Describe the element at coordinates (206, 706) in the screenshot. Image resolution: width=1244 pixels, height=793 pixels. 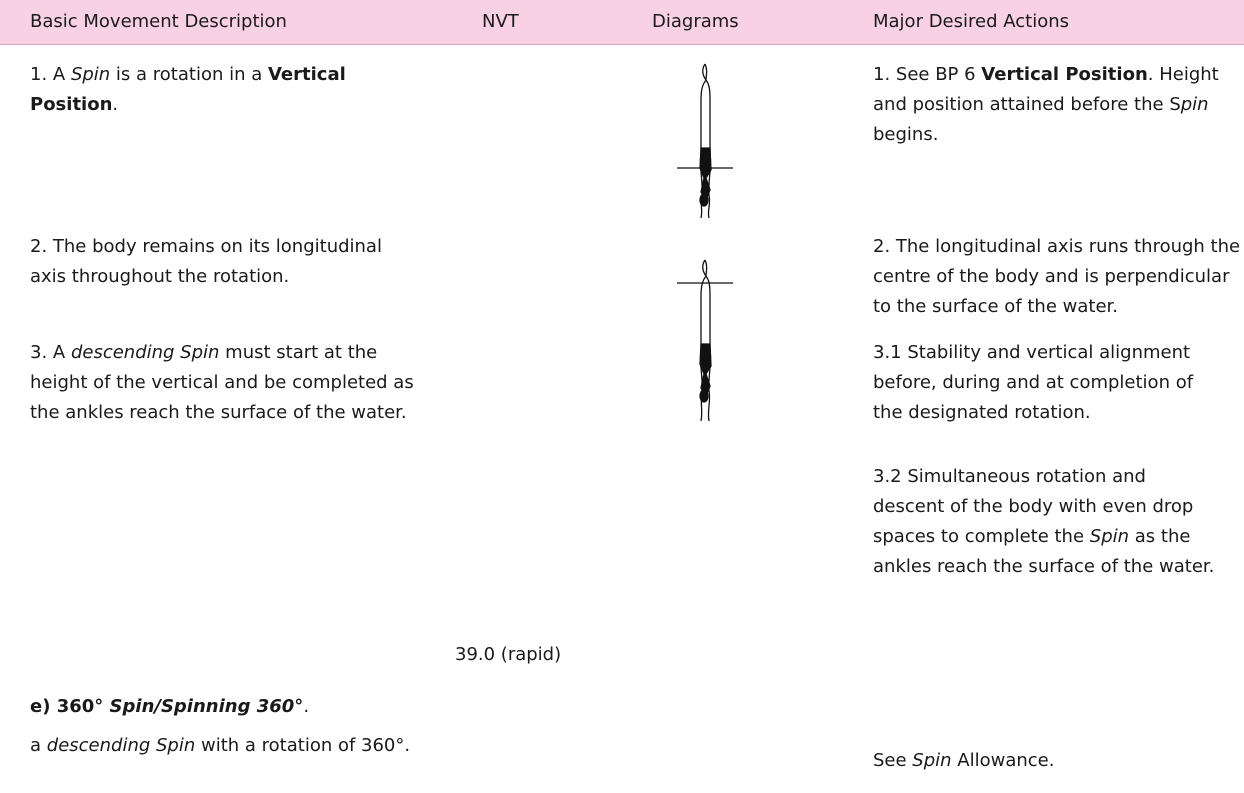
I see `text: Spin/Spinning 360°` at that location.